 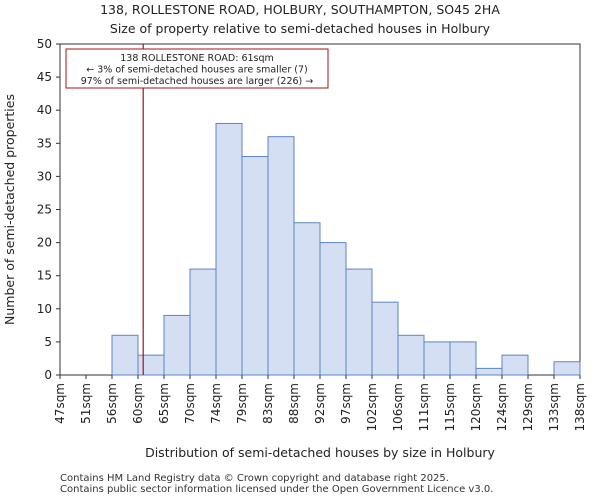 What do you see at coordinates (580, 407) in the screenshot?
I see `x-tick-label: 138sqm` at bounding box center [580, 407].